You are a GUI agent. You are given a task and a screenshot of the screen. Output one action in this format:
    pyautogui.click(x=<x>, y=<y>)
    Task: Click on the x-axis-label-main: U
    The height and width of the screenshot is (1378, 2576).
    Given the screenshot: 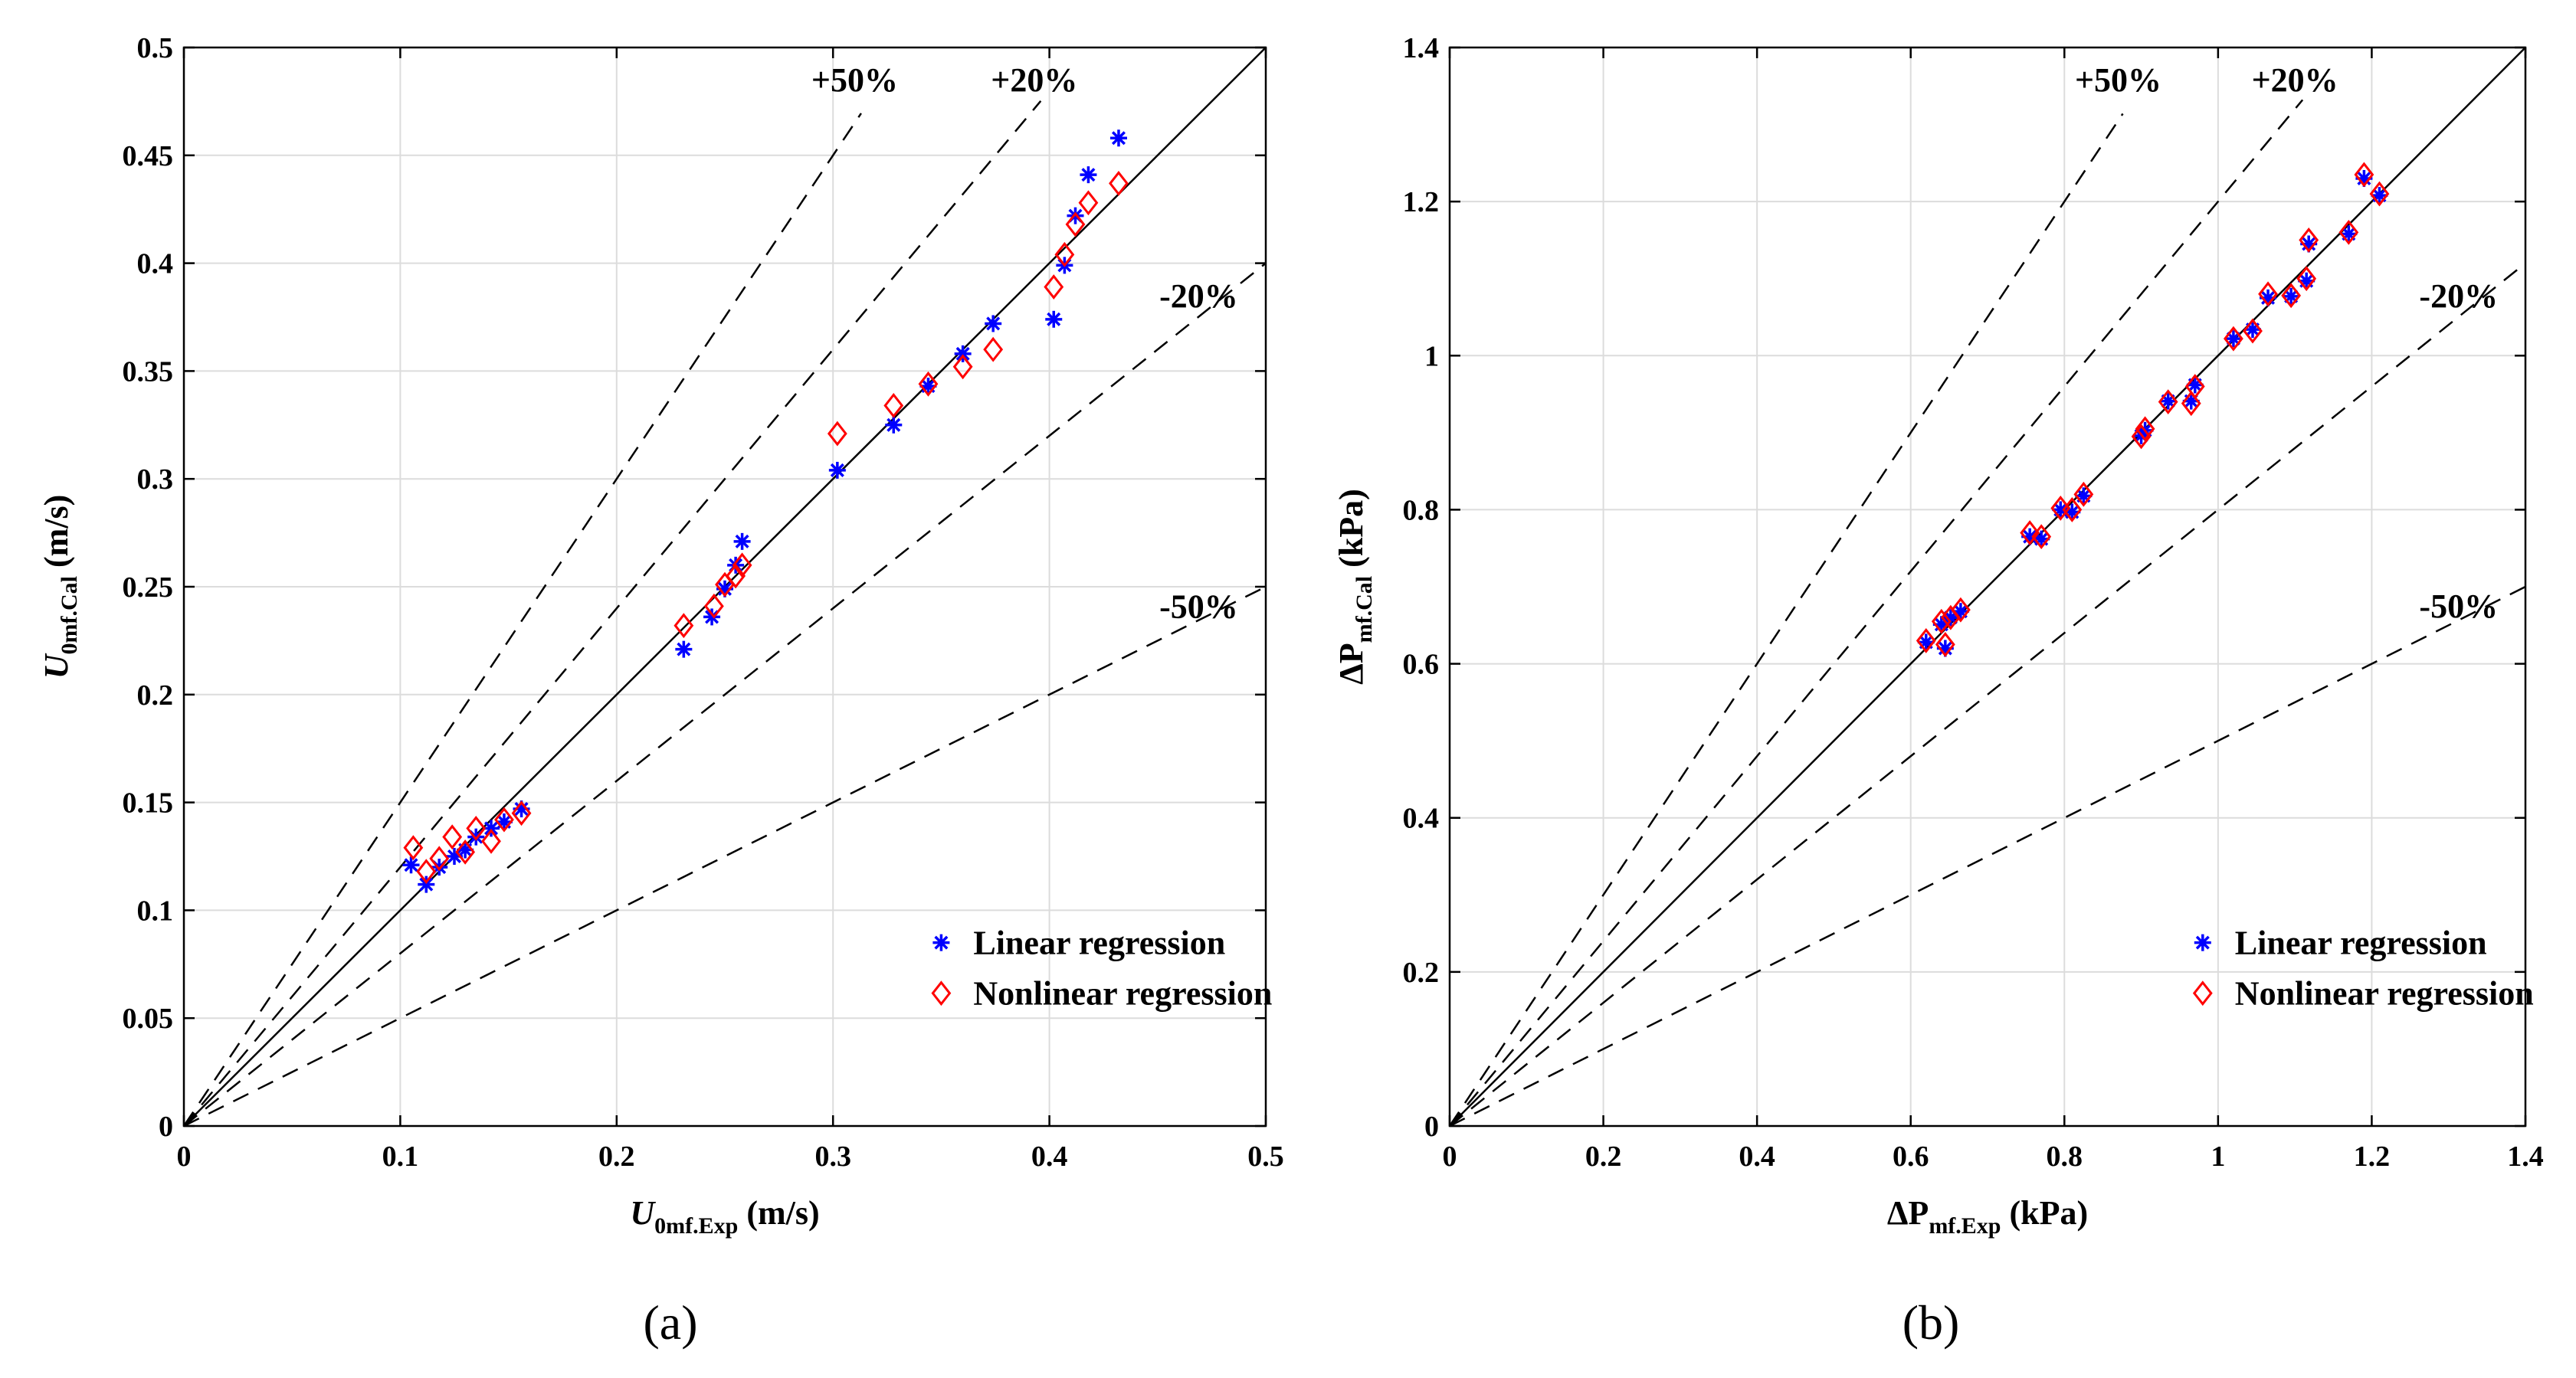 What is the action you would take?
    pyautogui.click(x=643, y=1213)
    